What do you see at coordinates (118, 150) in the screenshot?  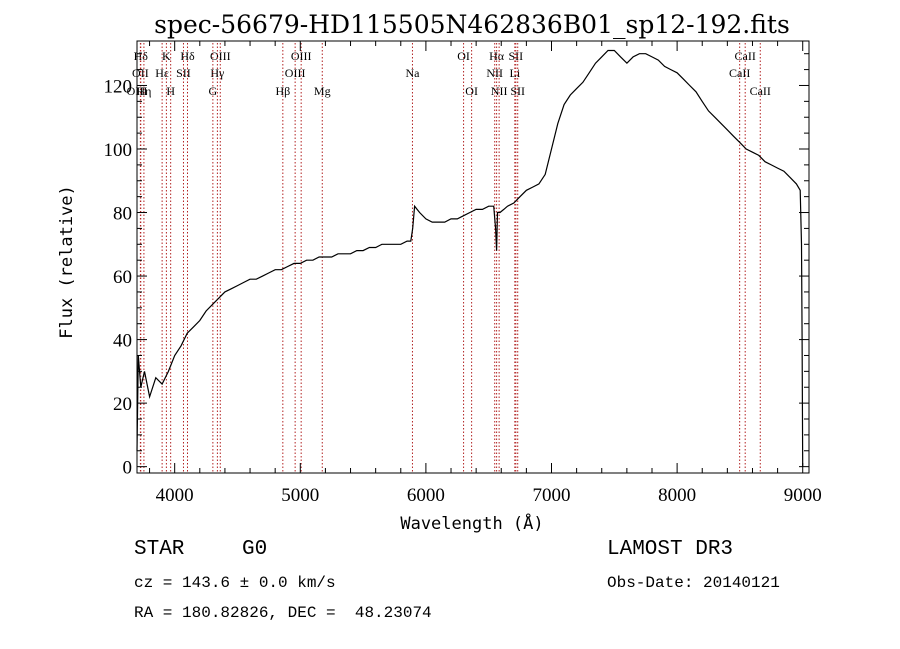 I see `y-tick-label: 100` at bounding box center [118, 150].